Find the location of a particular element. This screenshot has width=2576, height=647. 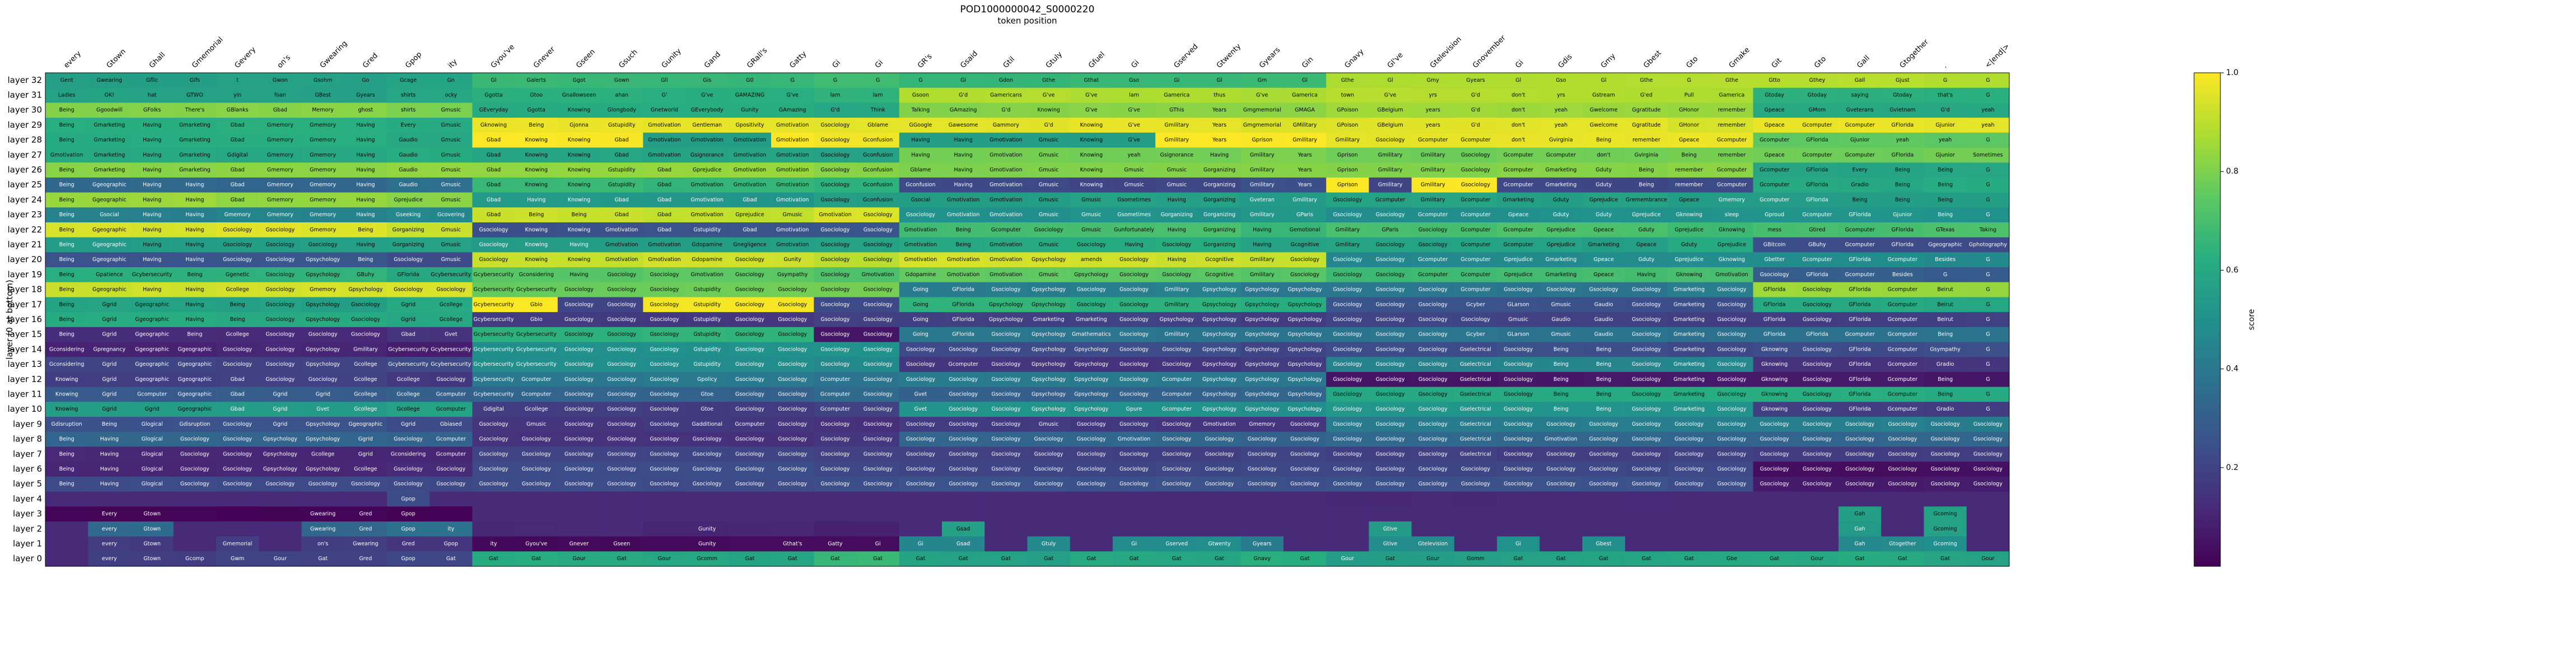

y-tick-label: layer 13 is located at coordinates (26, 364).